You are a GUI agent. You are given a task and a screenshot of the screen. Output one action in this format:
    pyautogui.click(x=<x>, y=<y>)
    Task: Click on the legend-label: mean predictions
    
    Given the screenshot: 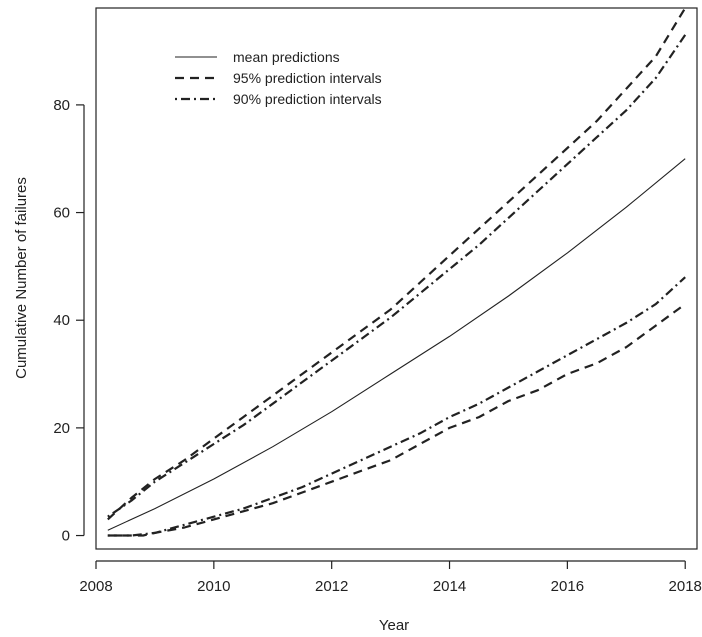 What is the action you would take?
    pyautogui.click(x=286, y=57)
    